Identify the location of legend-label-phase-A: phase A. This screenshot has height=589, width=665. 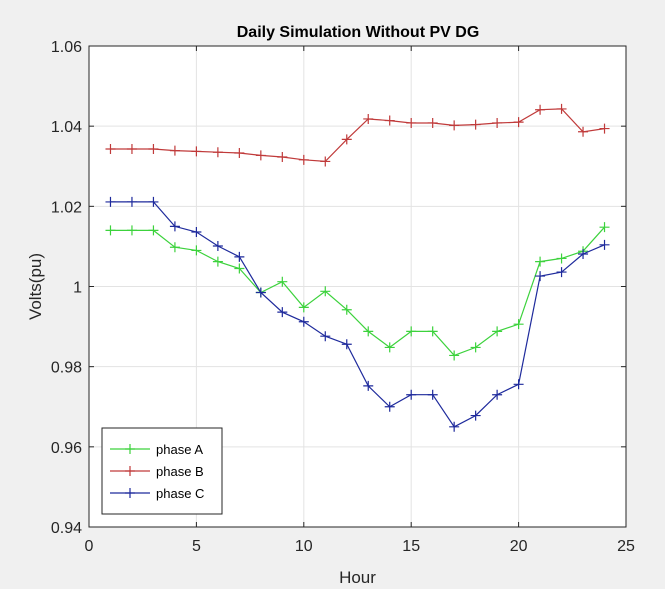
(179, 449).